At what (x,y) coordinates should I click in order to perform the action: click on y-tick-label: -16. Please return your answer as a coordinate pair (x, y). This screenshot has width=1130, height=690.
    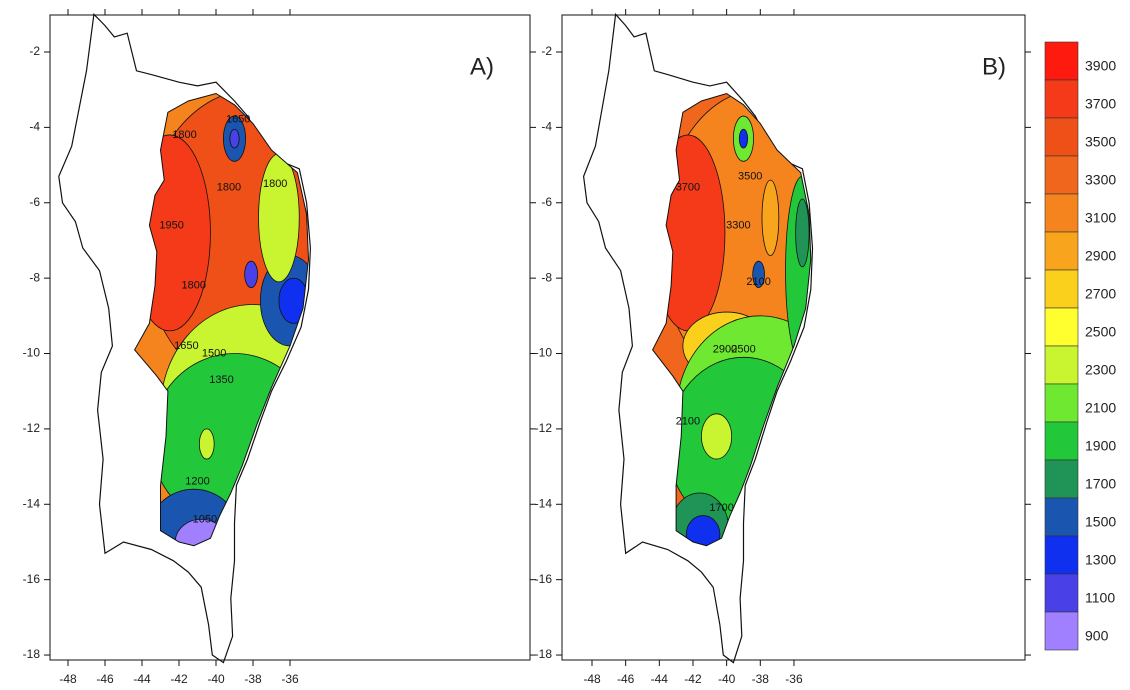
    Looking at the image, I should click on (32, 579).